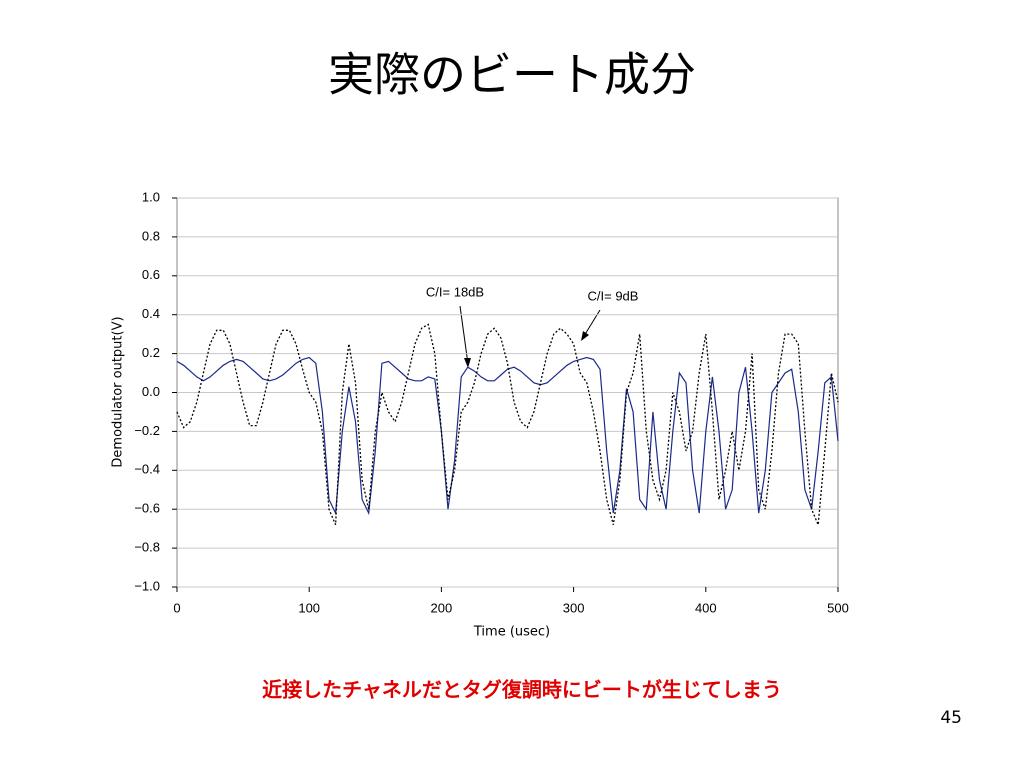  I want to click on x-tick-label: 200, so click(442, 607).